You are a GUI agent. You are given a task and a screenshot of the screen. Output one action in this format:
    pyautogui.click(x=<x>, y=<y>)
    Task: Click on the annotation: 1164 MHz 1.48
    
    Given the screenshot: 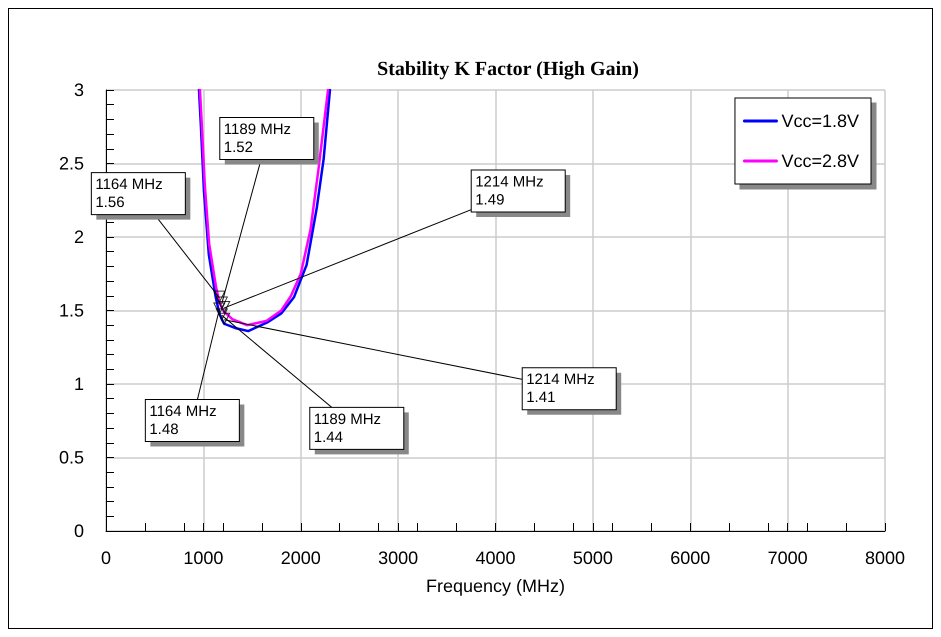 What is the action you would take?
    pyautogui.click(x=183, y=420)
    